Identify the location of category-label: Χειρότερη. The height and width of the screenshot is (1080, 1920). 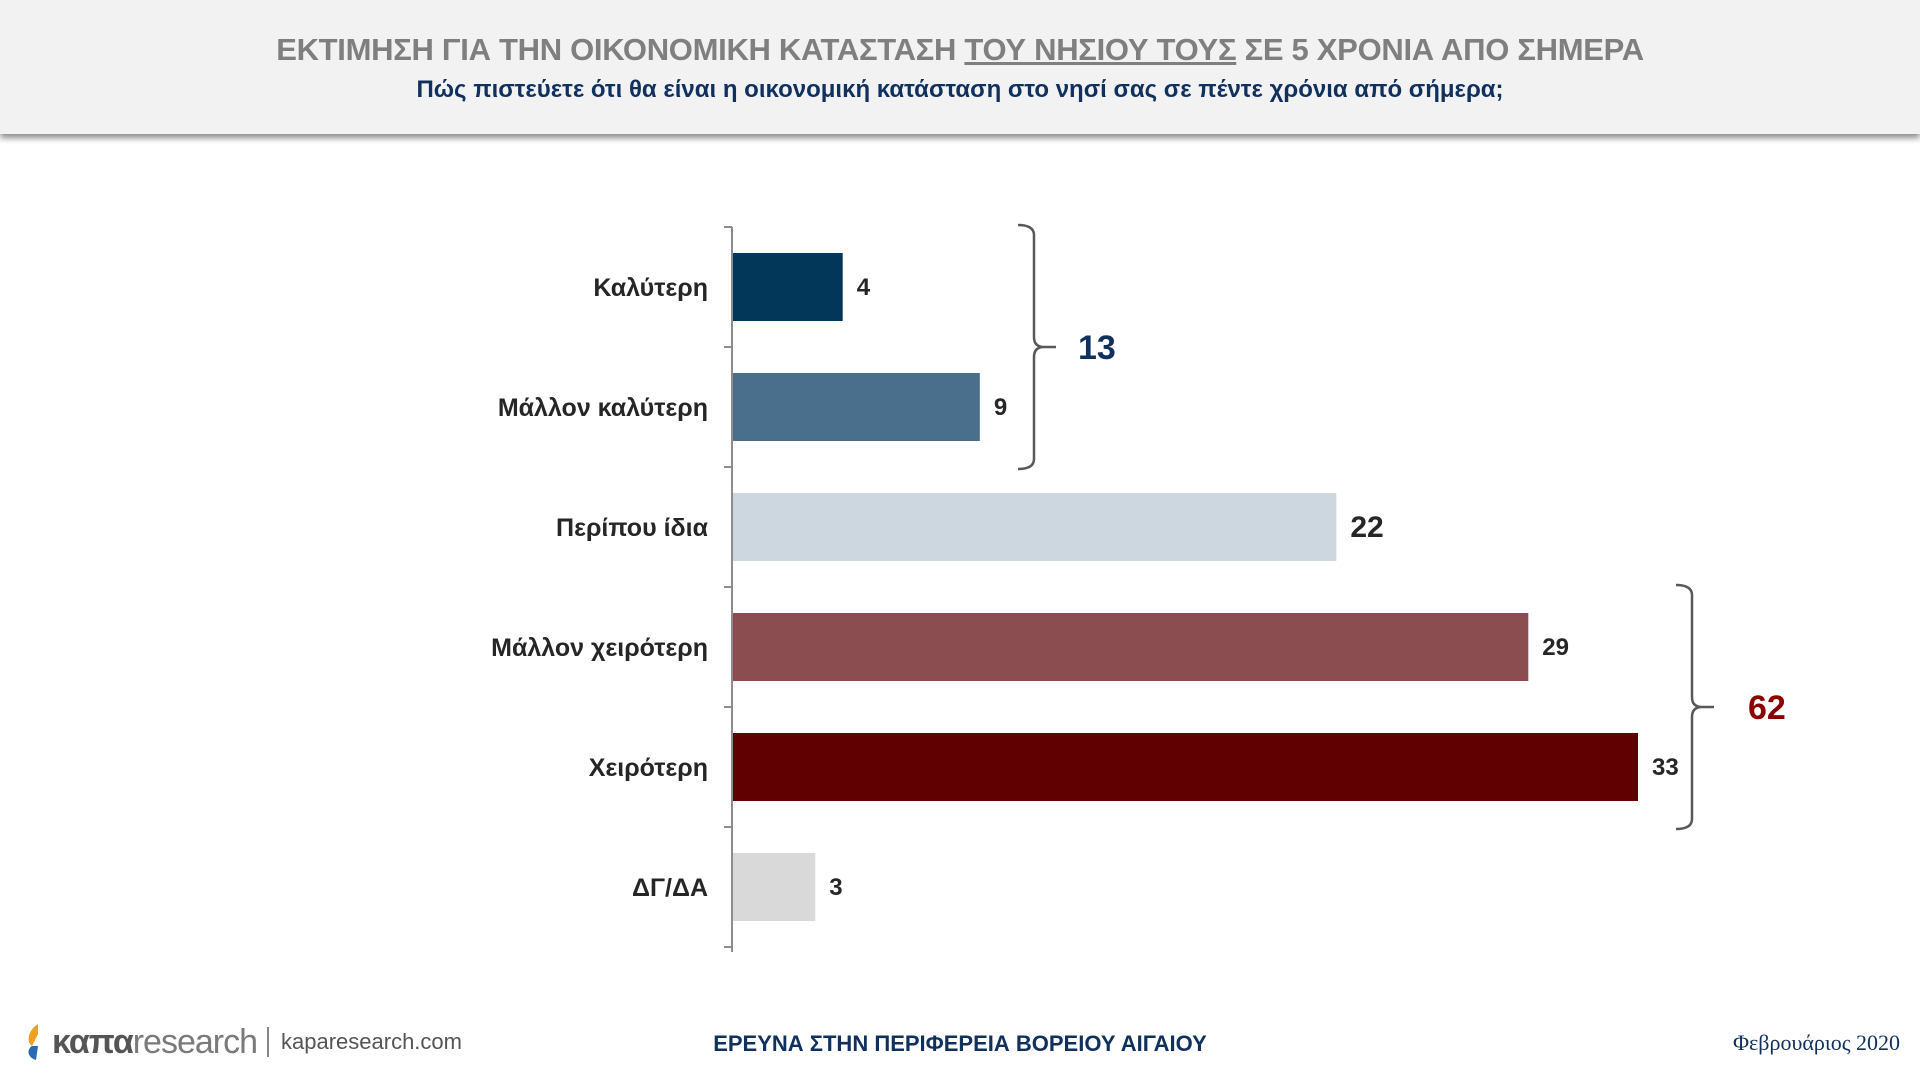
(648, 768).